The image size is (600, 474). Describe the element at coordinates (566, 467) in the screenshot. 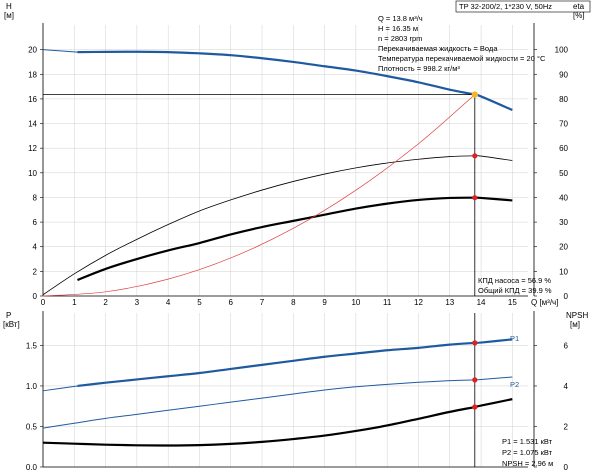

I see `bottom-y2tick-label: 0` at that location.